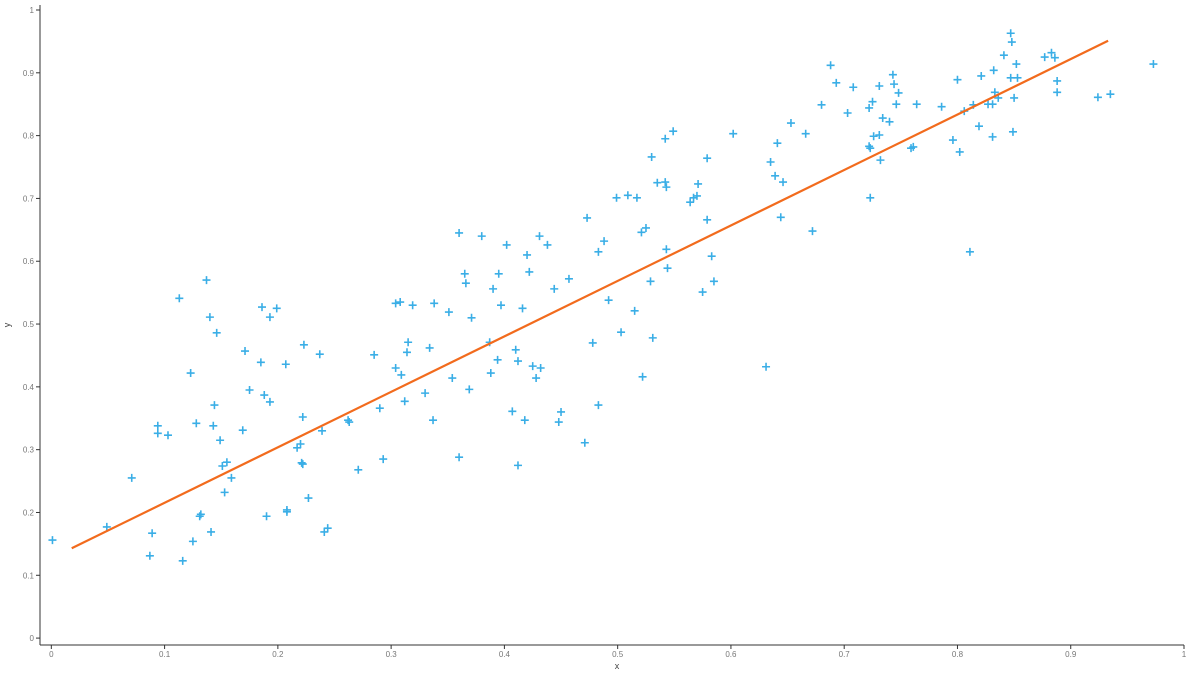 The width and height of the screenshot is (1200, 673). What do you see at coordinates (7, 324) in the screenshot?
I see `y-axis-label: y` at bounding box center [7, 324].